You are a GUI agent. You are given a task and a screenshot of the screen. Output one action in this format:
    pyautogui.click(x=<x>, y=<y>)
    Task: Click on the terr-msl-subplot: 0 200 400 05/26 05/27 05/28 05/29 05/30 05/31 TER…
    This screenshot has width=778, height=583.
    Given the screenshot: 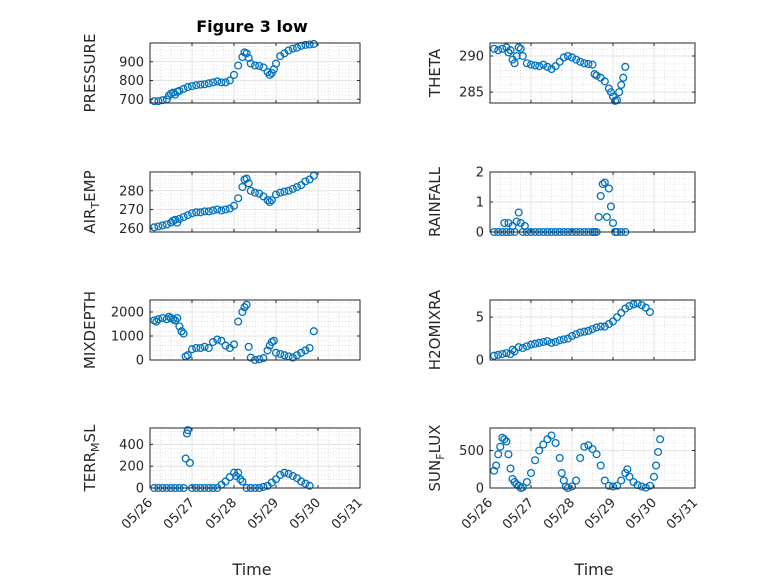 What is the action you would take?
    pyautogui.click(x=223, y=478)
    